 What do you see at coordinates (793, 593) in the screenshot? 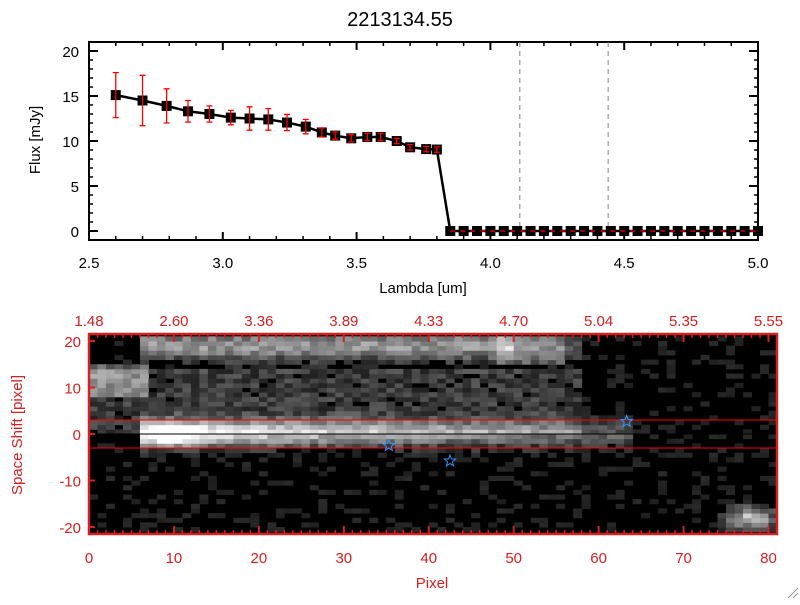
I see `resize-grip-icon` at bounding box center [793, 593].